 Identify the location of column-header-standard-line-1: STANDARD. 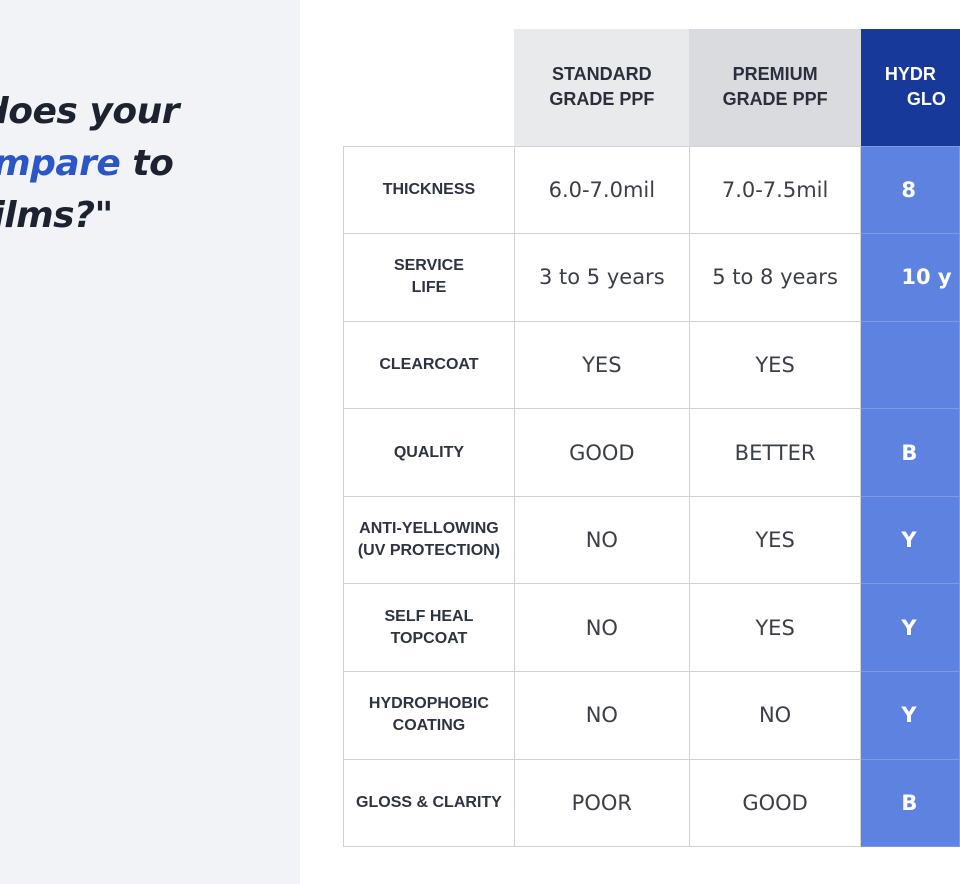
(602, 74).